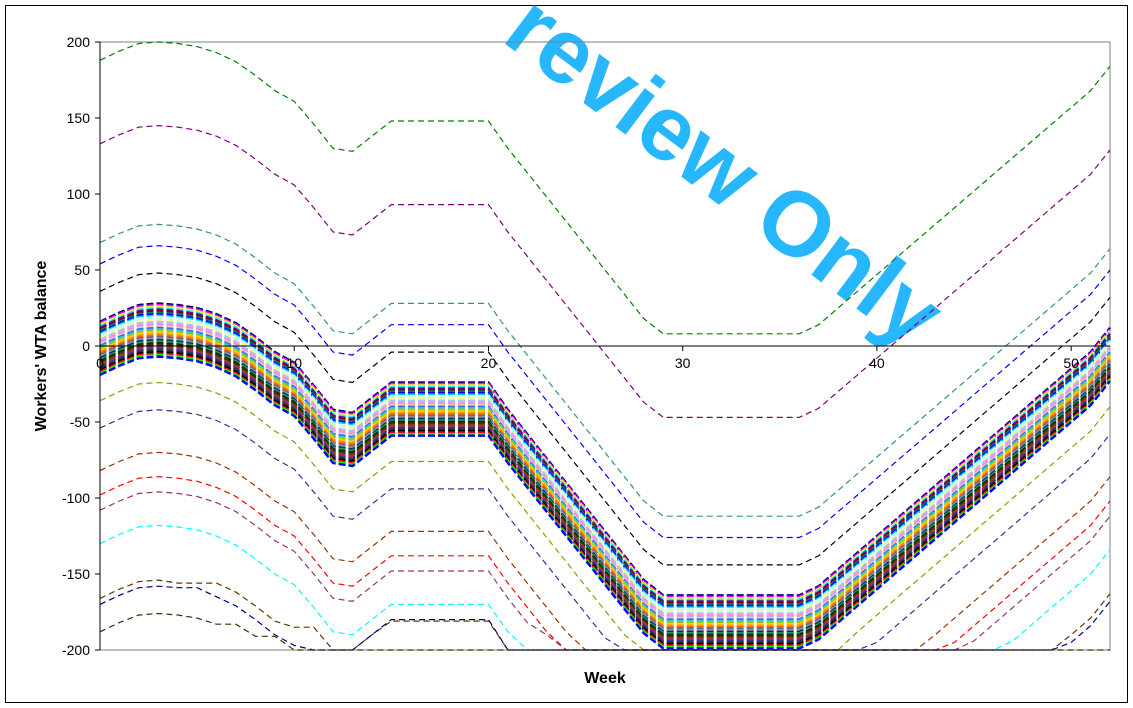 The width and height of the screenshot is (1133, 708). I want to click on x-tick-label: 30, so click(683, 363).